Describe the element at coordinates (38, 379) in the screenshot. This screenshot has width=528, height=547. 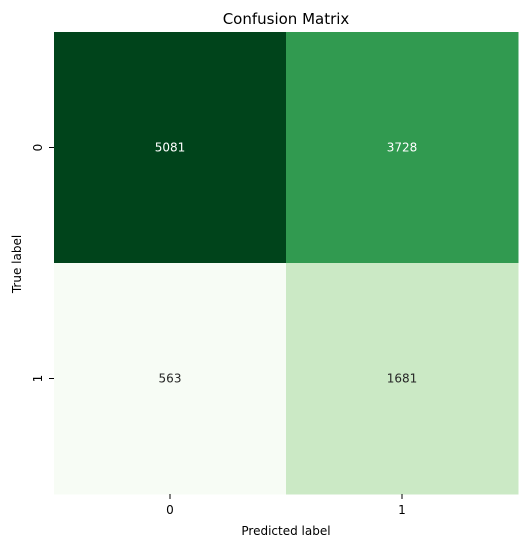
I see `y-tick-label-1: 1` at that location.